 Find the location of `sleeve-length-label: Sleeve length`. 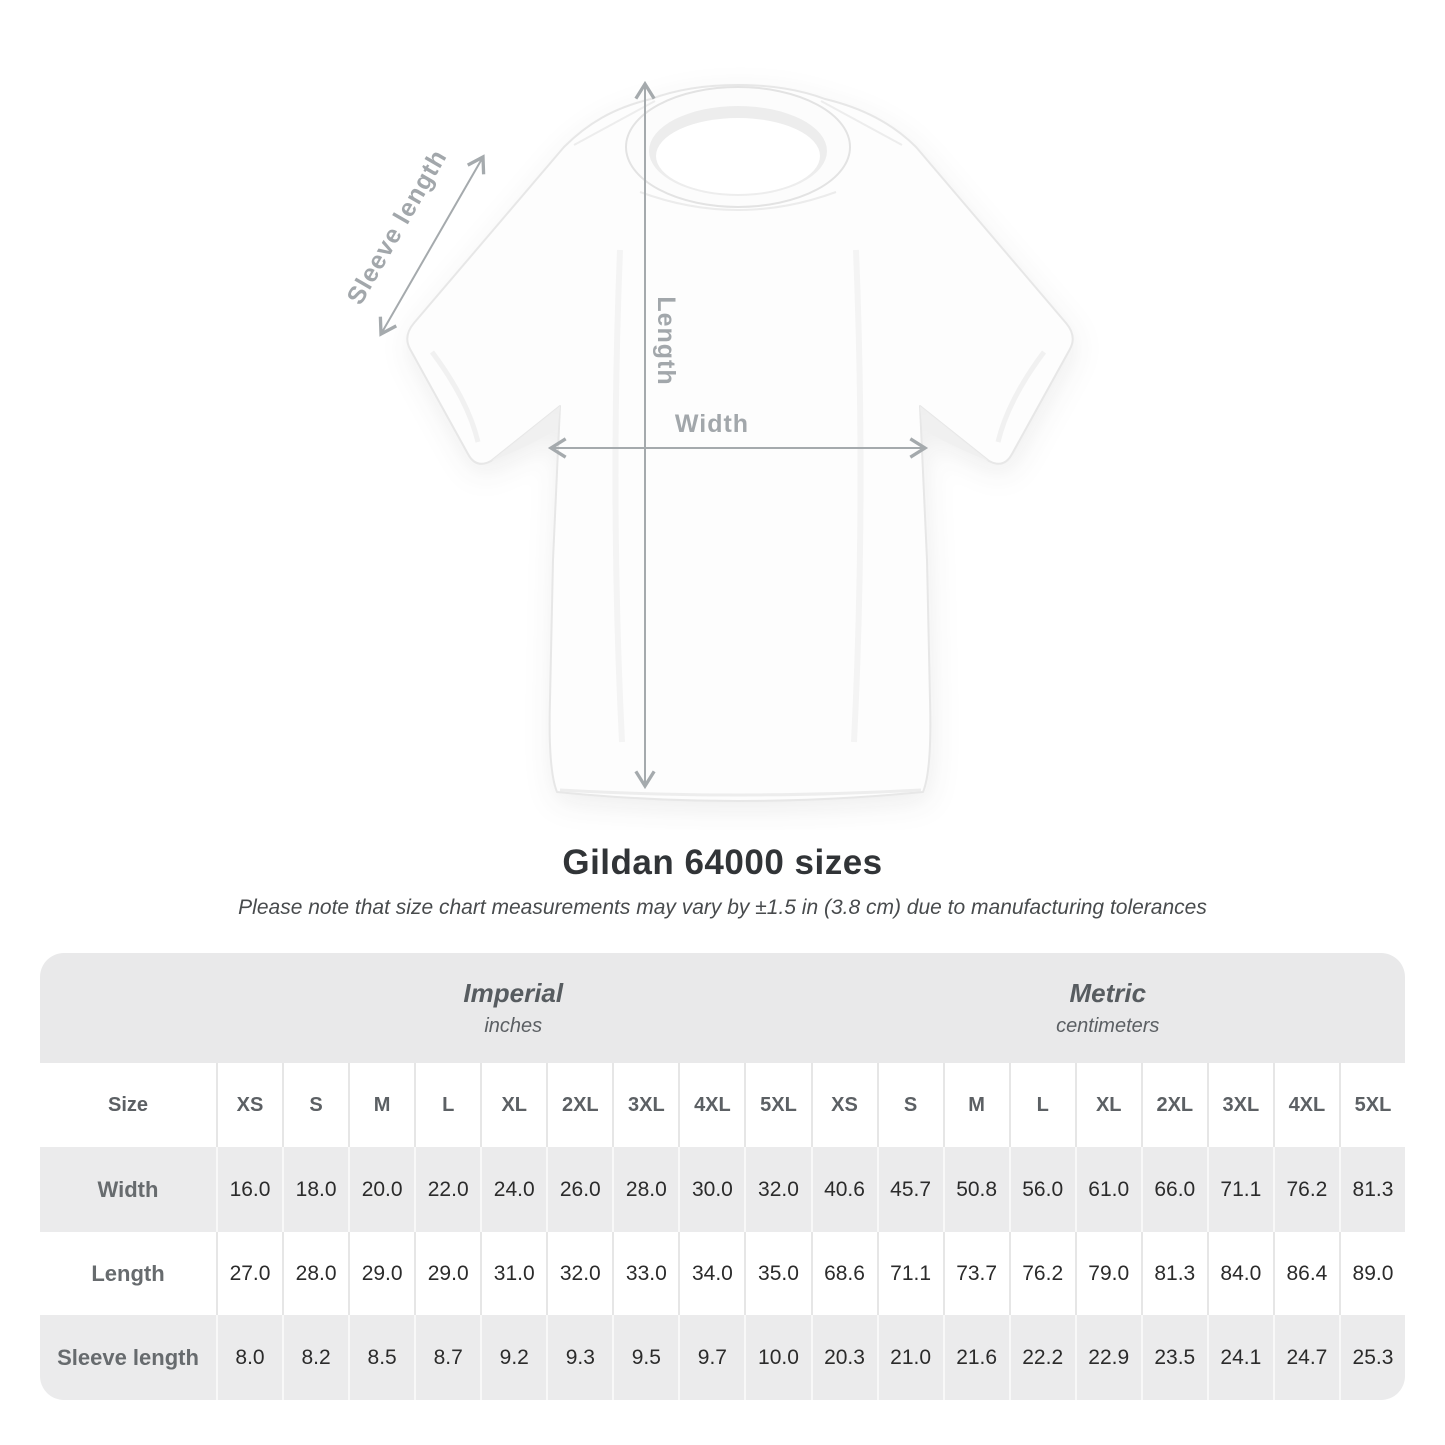

sleeve-length-label: Sleeve length is located at coordinates (396, 227).